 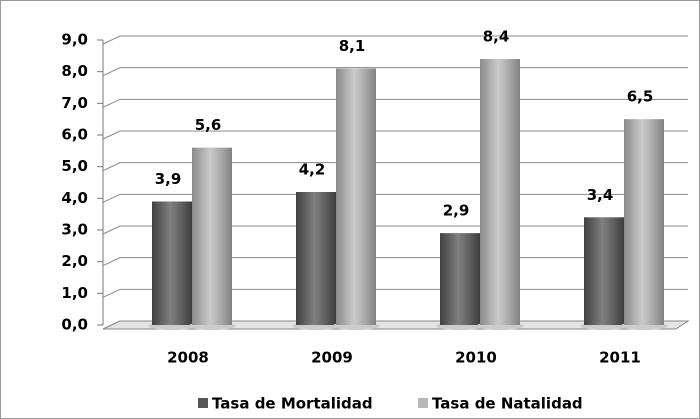 I want to click on x-tick-label: 2008, so click(x=188, y=358).